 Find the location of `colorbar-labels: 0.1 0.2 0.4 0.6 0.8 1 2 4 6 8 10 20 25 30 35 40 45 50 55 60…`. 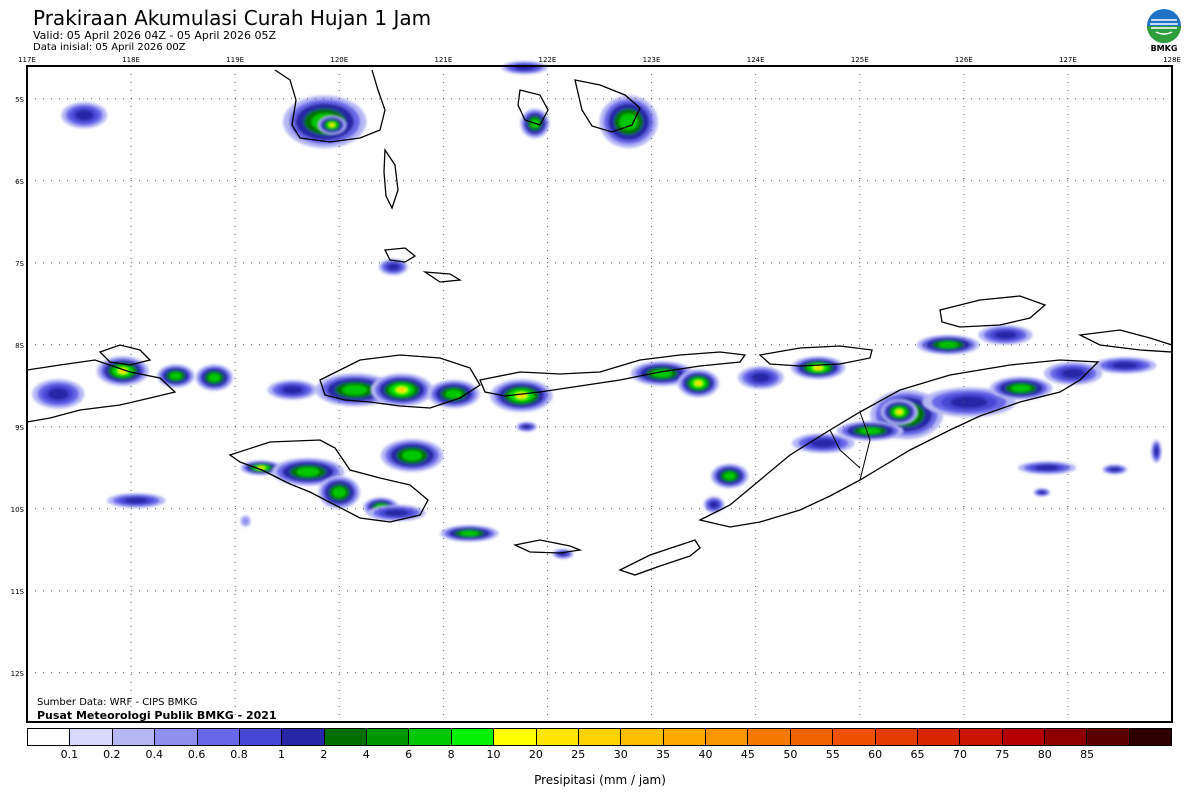

colorbar-labels: 0.1 0.2 0.4 0.6 0.8 1 2 4 6 8 10 20 25 30 35 40 45 50 55 60… is located at coordinates (599, 755).